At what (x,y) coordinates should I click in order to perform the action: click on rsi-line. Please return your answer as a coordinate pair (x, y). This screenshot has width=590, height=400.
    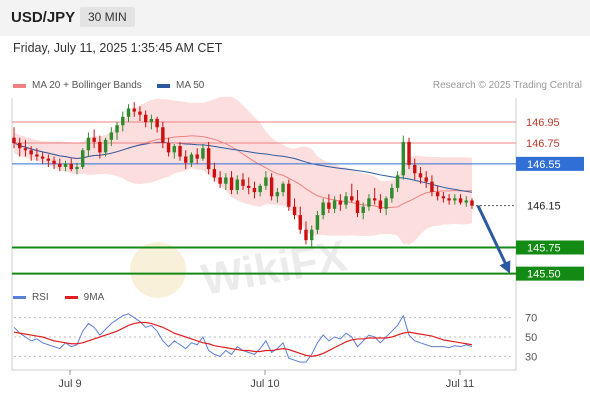
    Looking at the image, I should click on (243, 338).